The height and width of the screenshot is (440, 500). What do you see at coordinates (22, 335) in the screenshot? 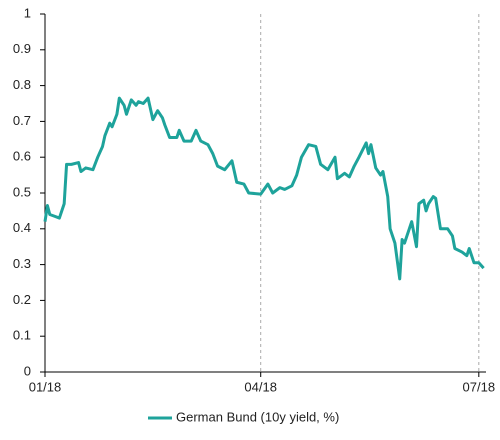
I see `y-tick-label: 0.1` at bounding box center [22, 335].